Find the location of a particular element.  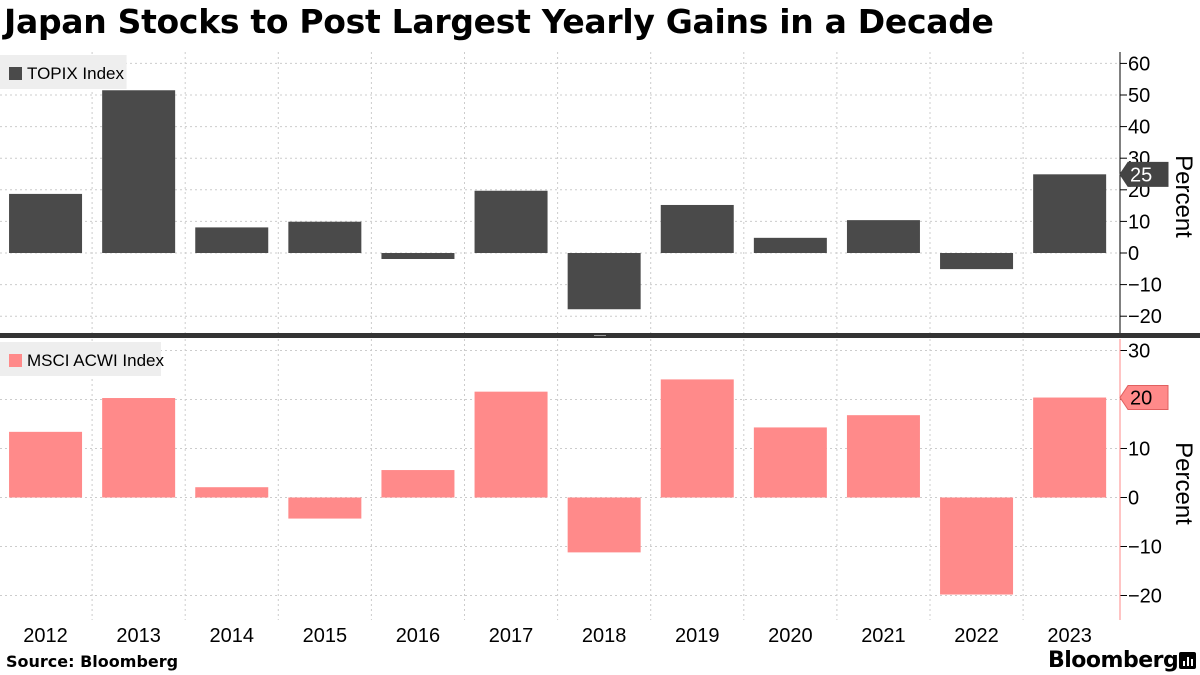

last-value-label: 25 is located at coordinates (1141, 175).